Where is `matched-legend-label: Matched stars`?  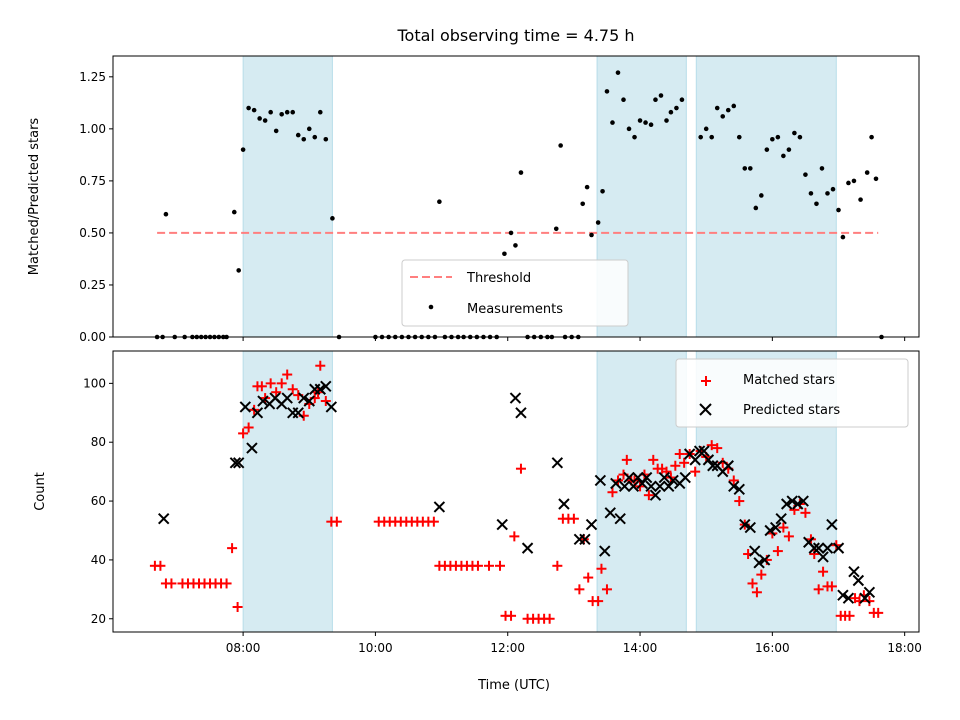
matched-legend-label: Matched stars is located at coordinates (789, 380).